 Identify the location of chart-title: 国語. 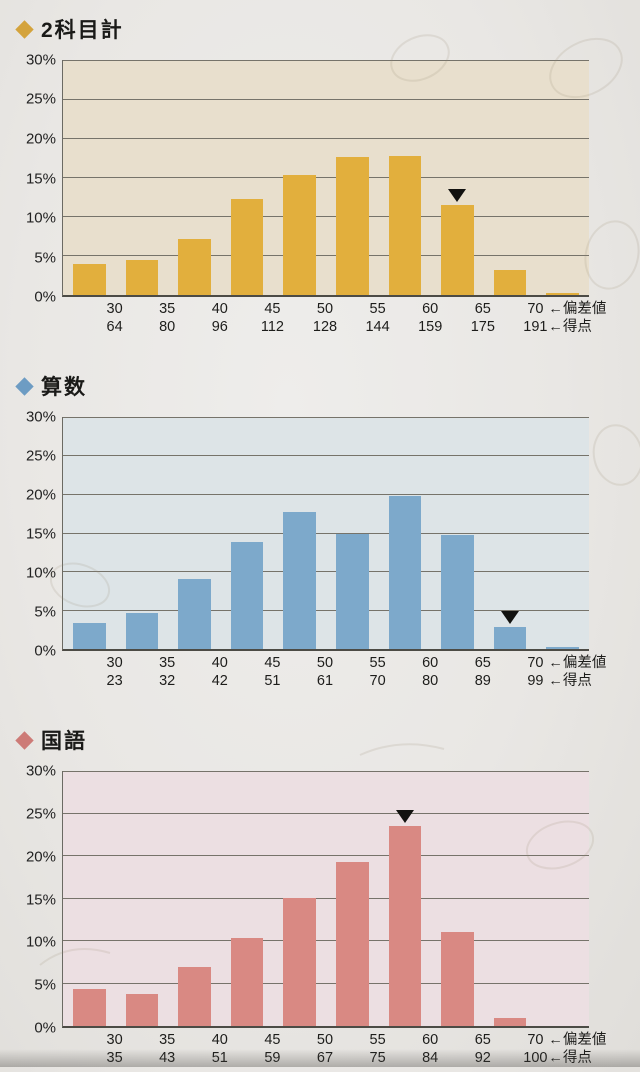
(327, 740).